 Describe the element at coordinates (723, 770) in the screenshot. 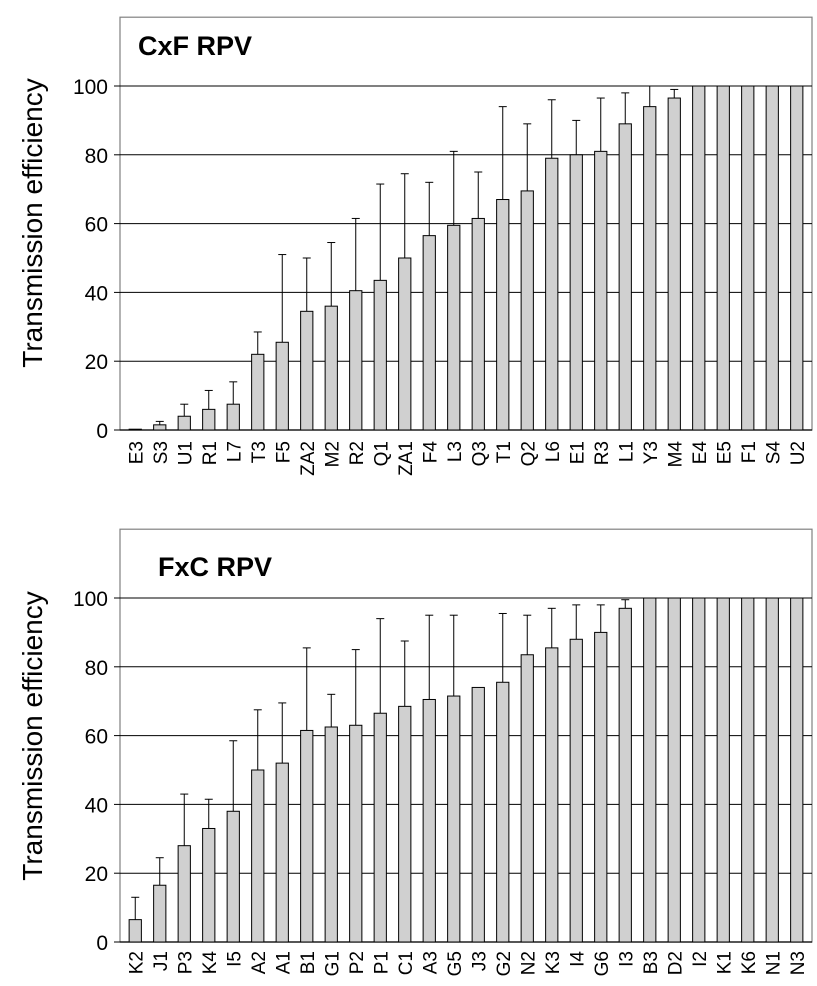

I see `bar-K1` at that location.